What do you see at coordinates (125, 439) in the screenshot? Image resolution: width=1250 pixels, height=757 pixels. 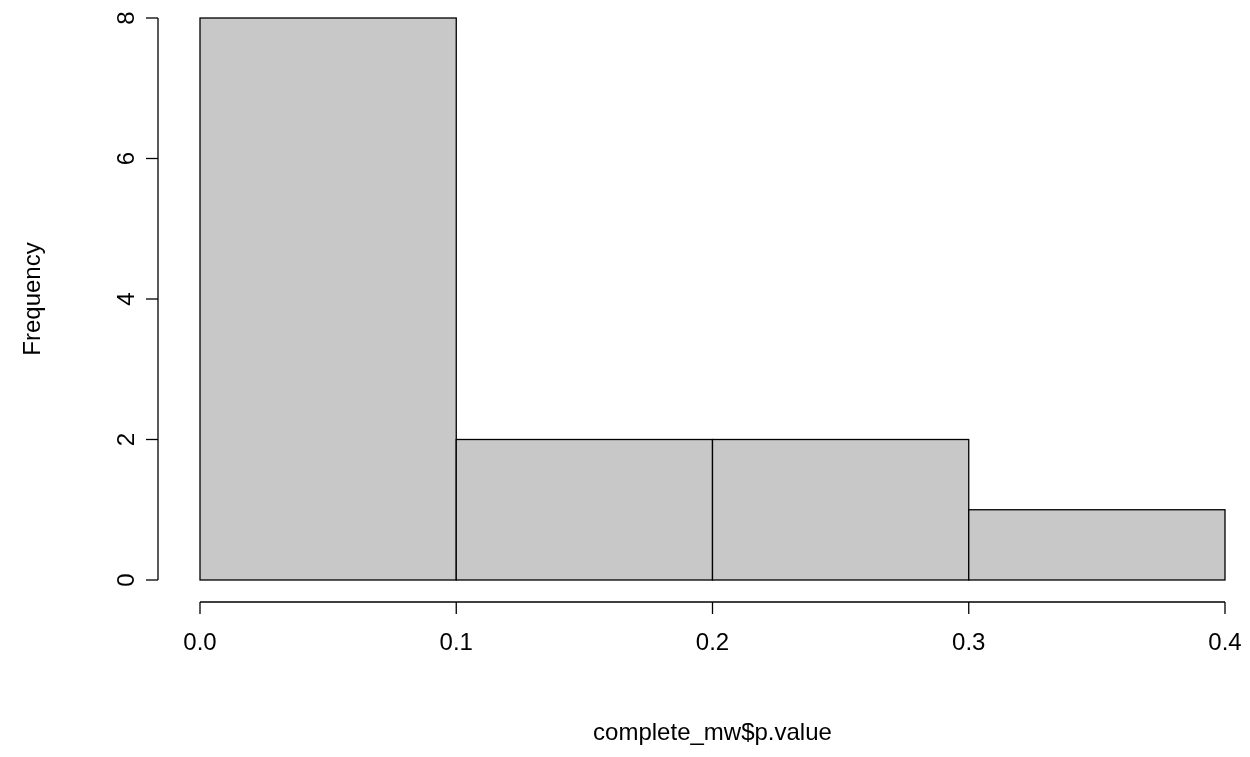 I see `y-tick-label: 2` at bounding box center [125, 439].